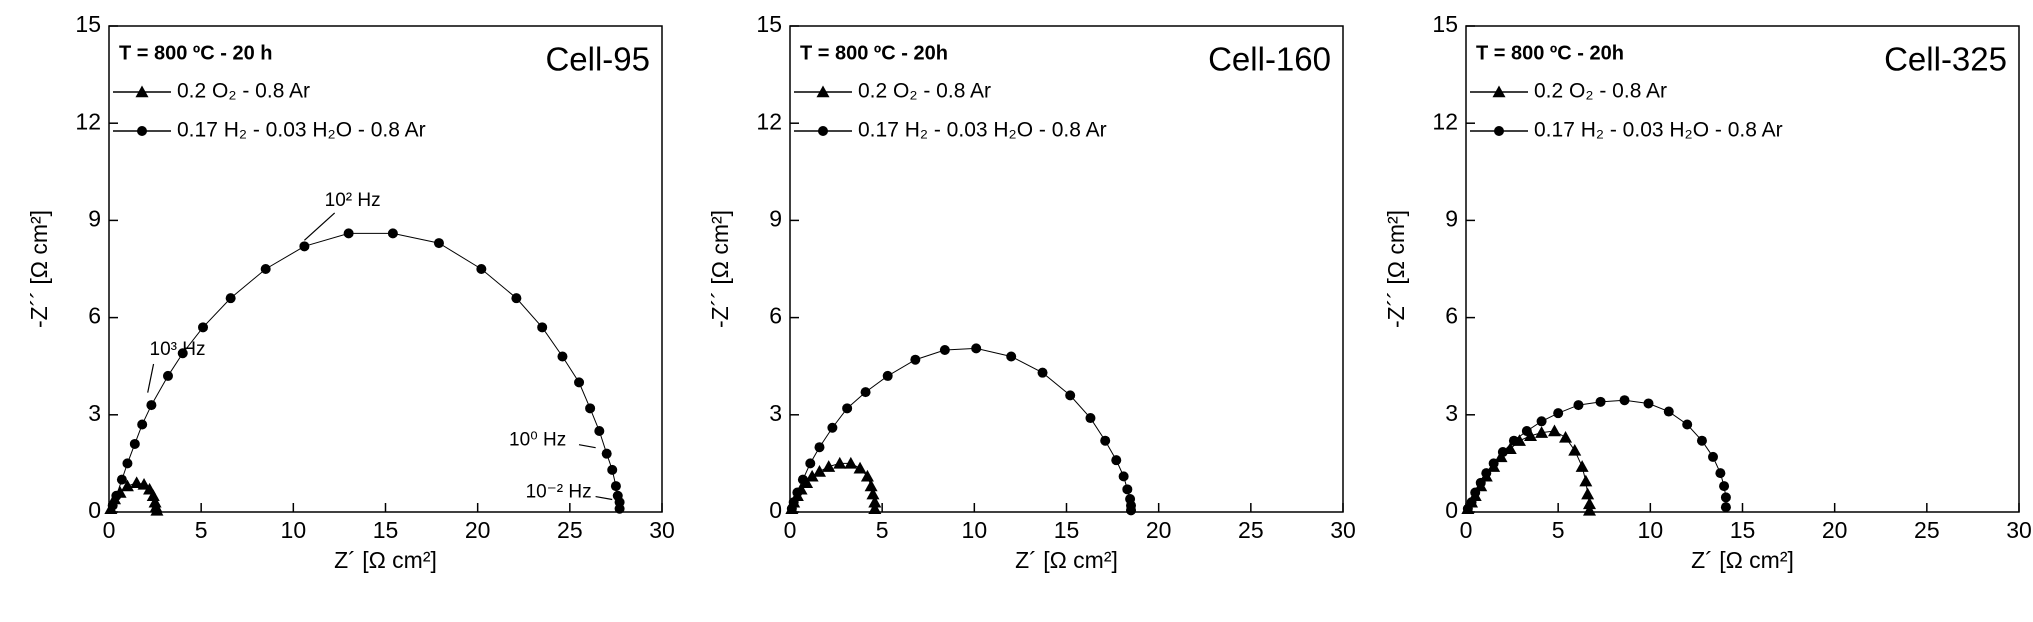 Image resolution: width=2033 pixels, height=622 pixels. I want to click on frequency-annotation: 10³ Hz, so click(178, 349).